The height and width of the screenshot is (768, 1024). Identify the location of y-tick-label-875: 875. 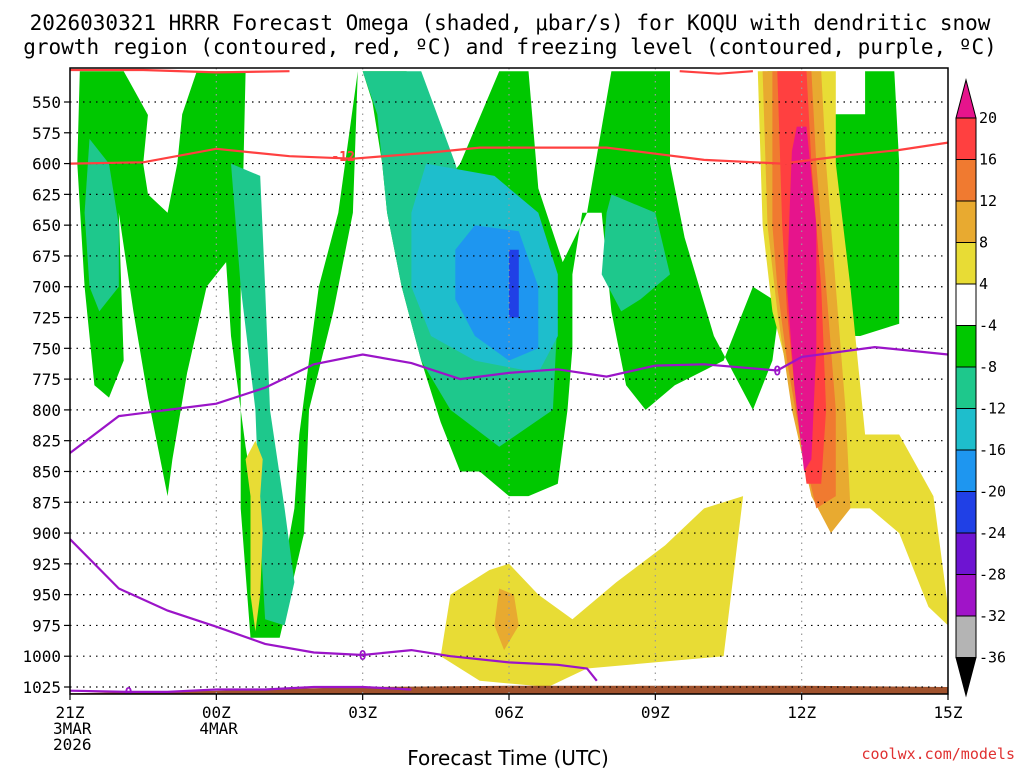
(46, 502).